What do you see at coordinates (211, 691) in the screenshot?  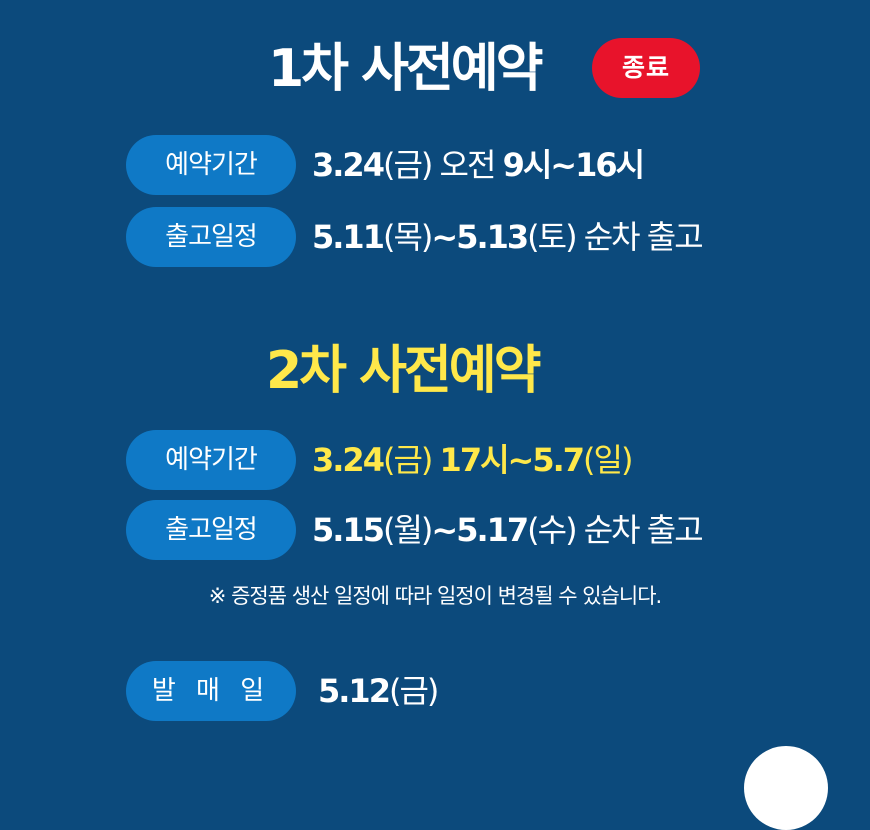 I see `release-date-label: 발 매 일` at bounding box center [211, 691].